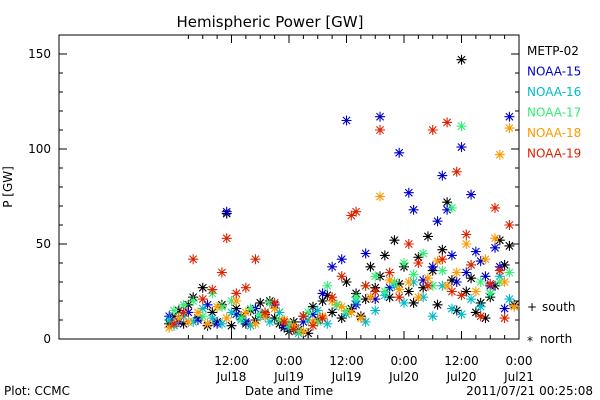  What do you see at coordinates (8, 187) in the screenshot?
I see `y-axis-label: P [GW]` at bounding box center [8, 187].